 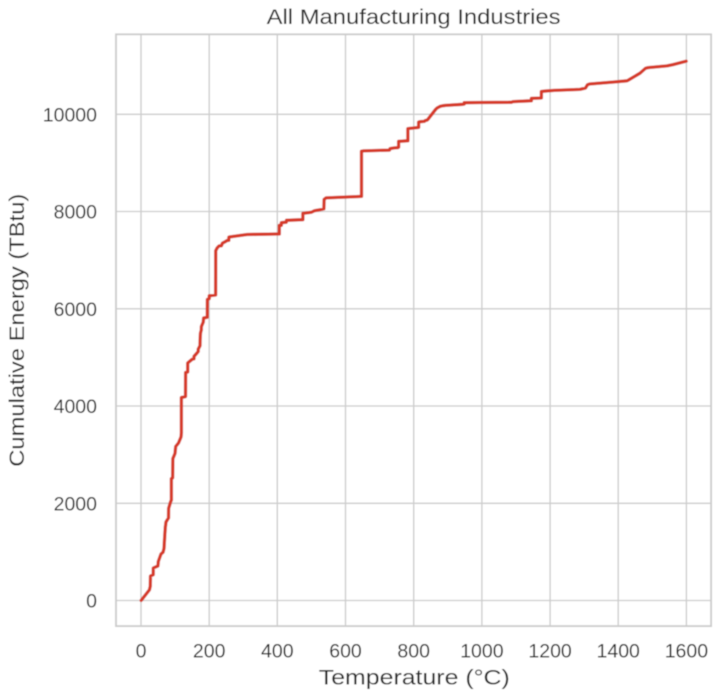 I want to click on svg-text: 2000, so click(x=76, y=504).